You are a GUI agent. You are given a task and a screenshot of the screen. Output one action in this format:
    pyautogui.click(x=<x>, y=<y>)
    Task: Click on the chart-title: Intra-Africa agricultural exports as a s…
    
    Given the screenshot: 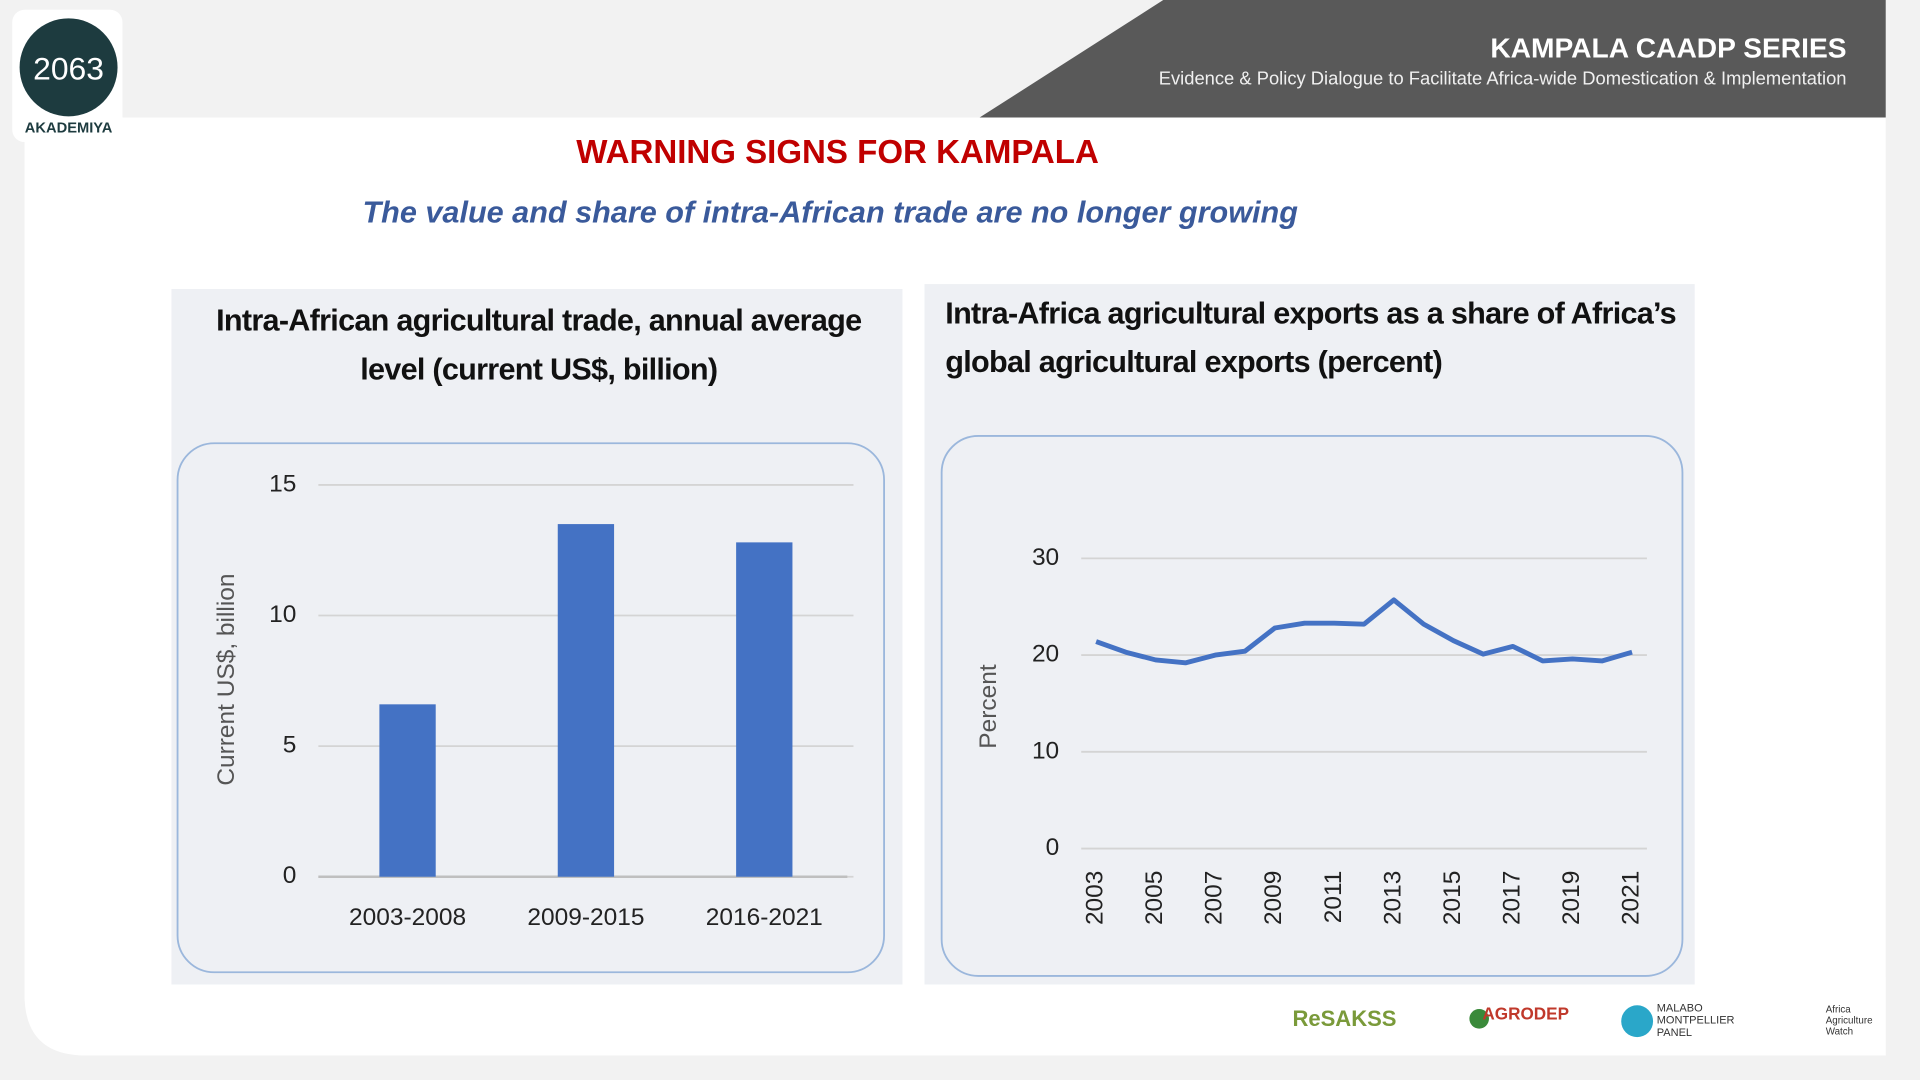 What is the action you would take?
    pyautogui.click(x=1310, y=338)
    